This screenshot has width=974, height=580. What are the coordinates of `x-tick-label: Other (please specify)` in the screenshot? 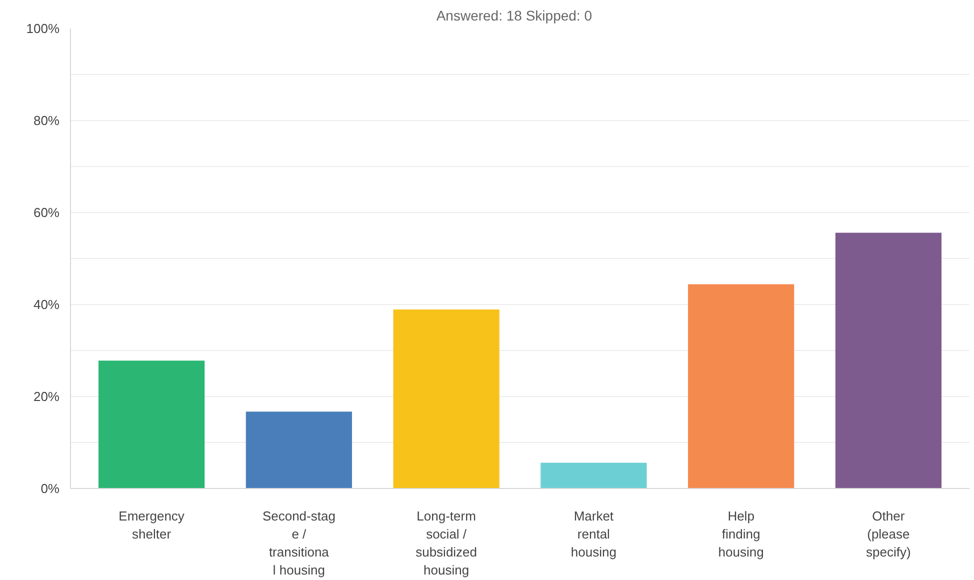 It's located at (888, 534).